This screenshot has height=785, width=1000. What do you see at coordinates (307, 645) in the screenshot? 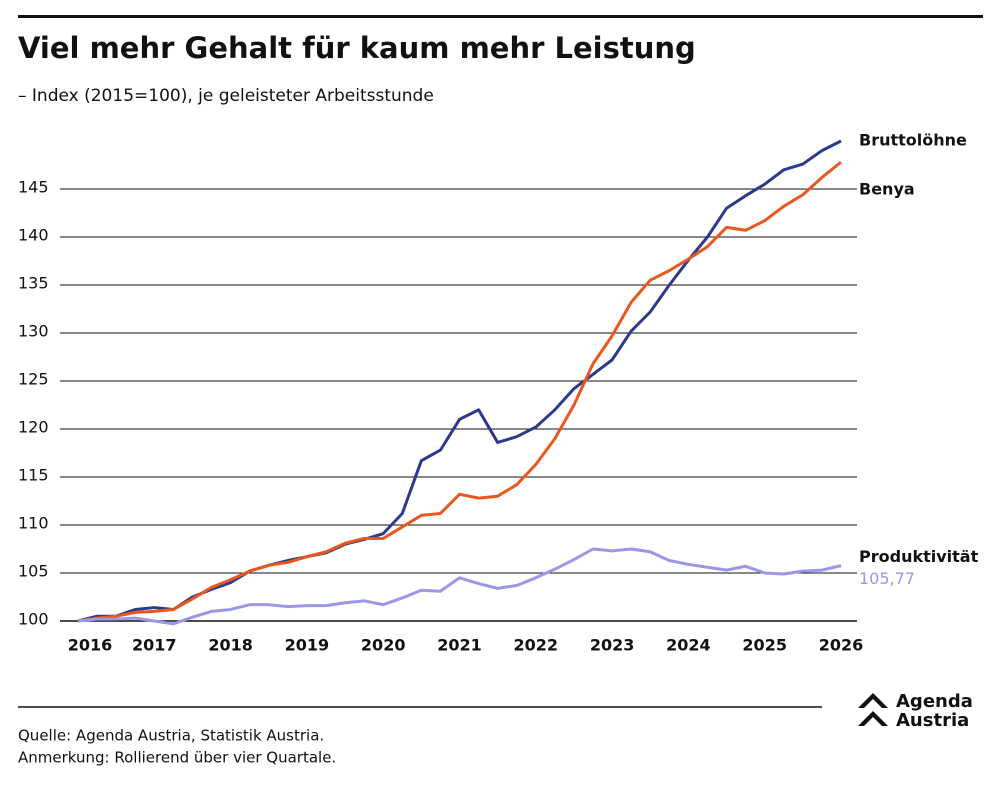
I see `x-tick-label: 2019` at bounding box center [307, 645].